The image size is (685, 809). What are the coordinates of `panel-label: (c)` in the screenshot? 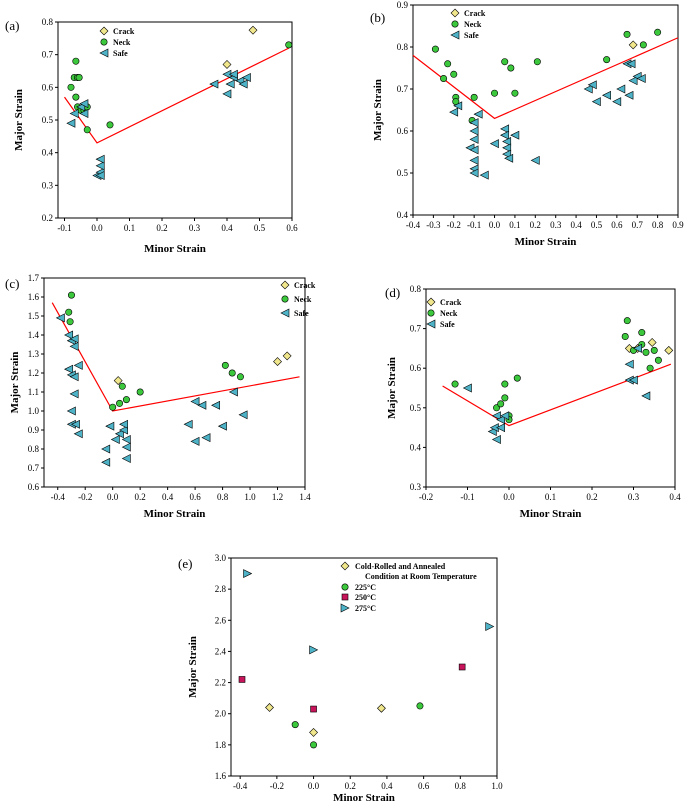 It's located at (12, 283).